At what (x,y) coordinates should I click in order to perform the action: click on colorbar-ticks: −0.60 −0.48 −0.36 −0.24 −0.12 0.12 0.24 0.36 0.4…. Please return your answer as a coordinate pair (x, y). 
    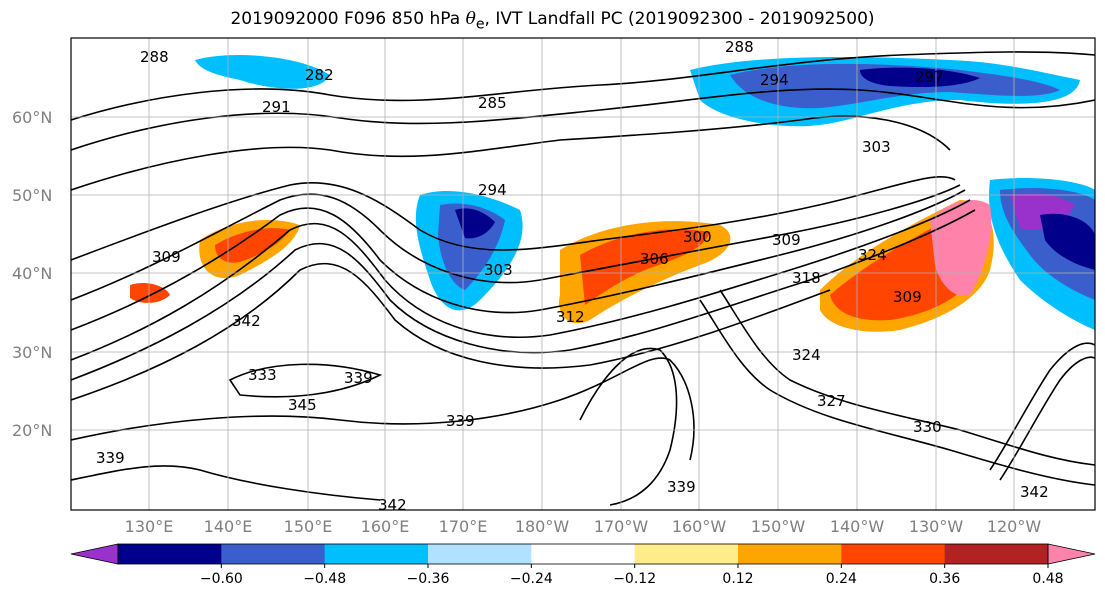
    Looking at the image, I should click on (632, 575).